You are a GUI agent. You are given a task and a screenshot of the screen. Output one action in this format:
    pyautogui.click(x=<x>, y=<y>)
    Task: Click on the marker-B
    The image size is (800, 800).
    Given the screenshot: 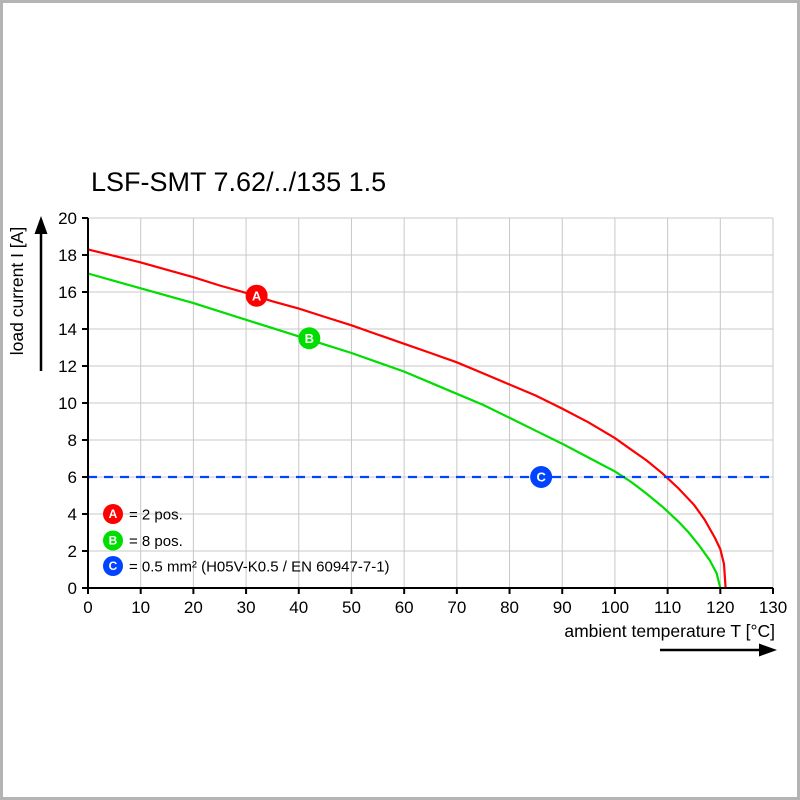 What is the action you would take?
    pyautogui.click(x=309, y=338)
    